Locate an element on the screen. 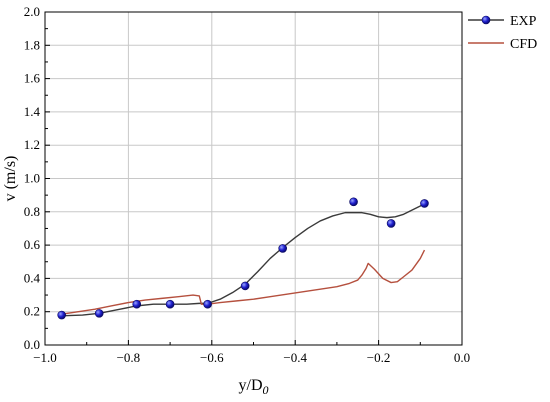 The image size is (550, 402). y-axis-label: v (m/s) is located at coordinates (10, 179).